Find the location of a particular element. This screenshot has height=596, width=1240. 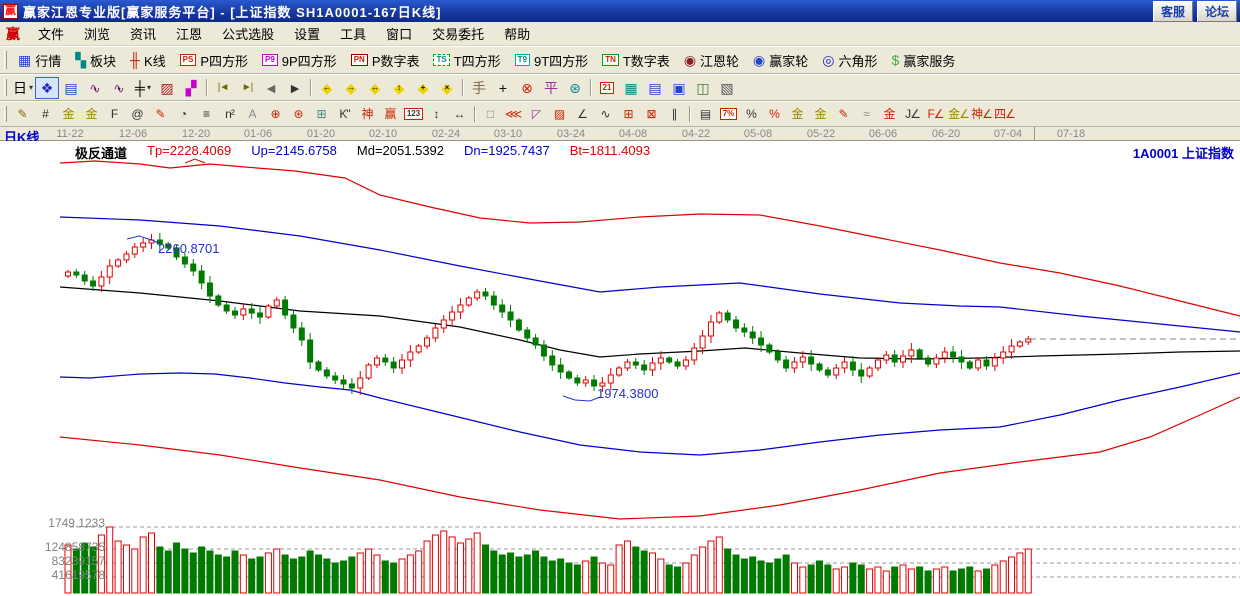

spiral-tool-icon: @ is located at coordinates (137, 114).